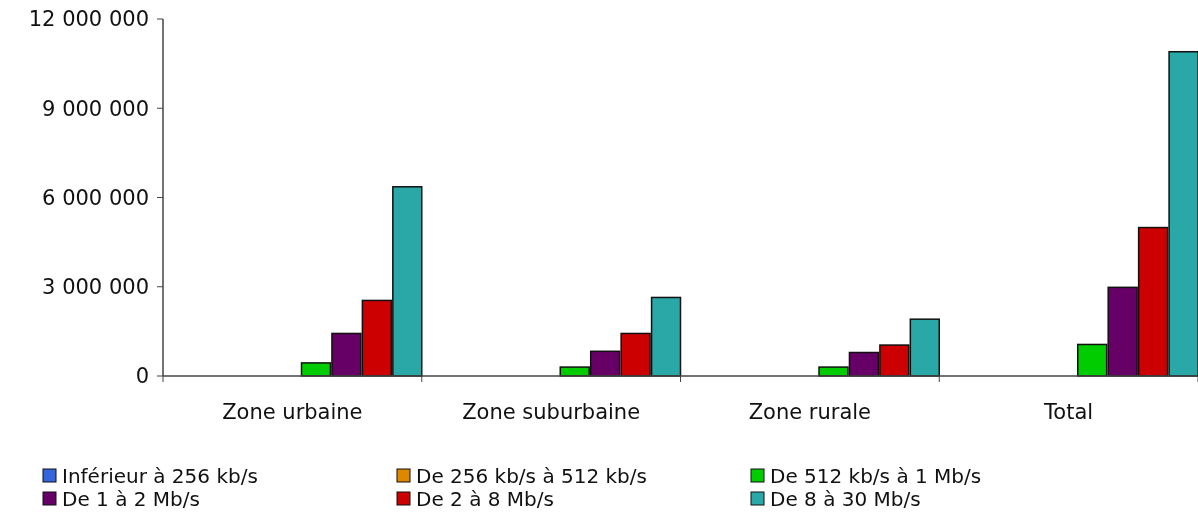  I want to click on y-tick-label: 6 000 000, so click(95, 197).